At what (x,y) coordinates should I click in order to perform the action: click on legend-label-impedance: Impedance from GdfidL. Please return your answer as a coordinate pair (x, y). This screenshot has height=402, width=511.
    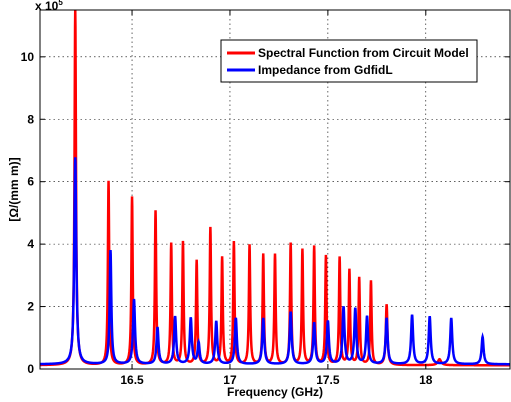
    Looking at the image, I should click on (325, 70).